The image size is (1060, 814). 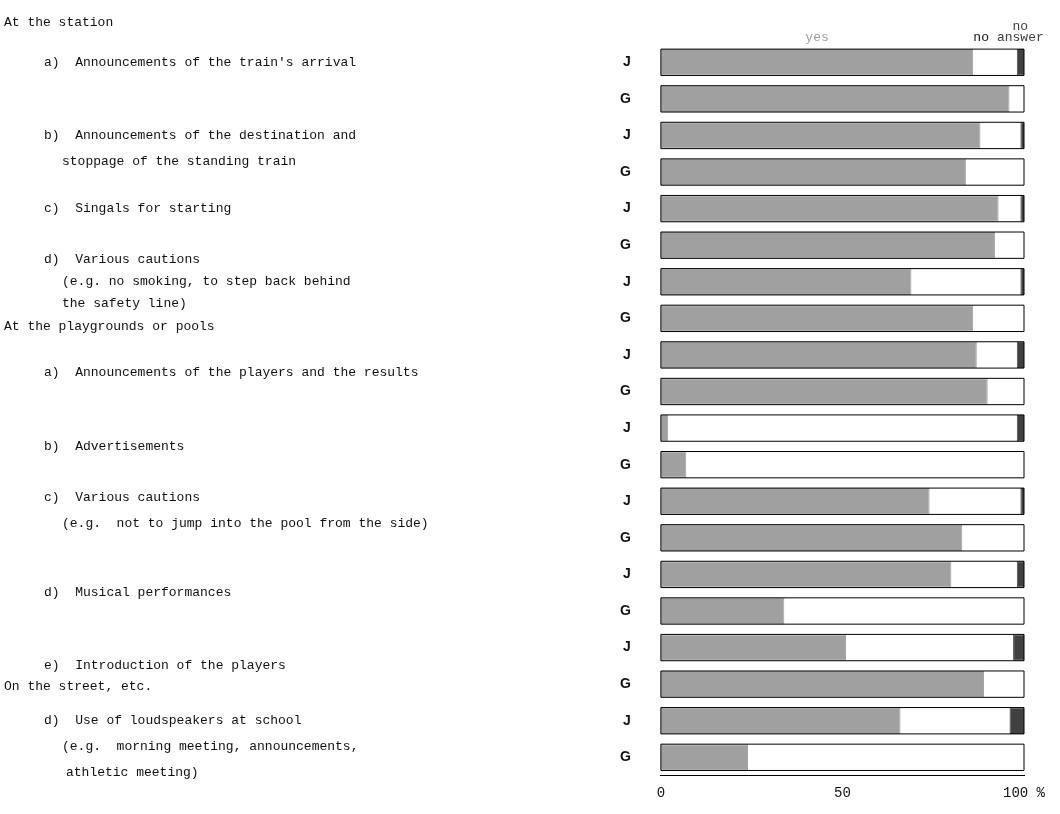 What do you see at coordinates (109, 327) in the screenshot?
I see `text: At the playgrounds or pools` at bounding box center [109, 327].